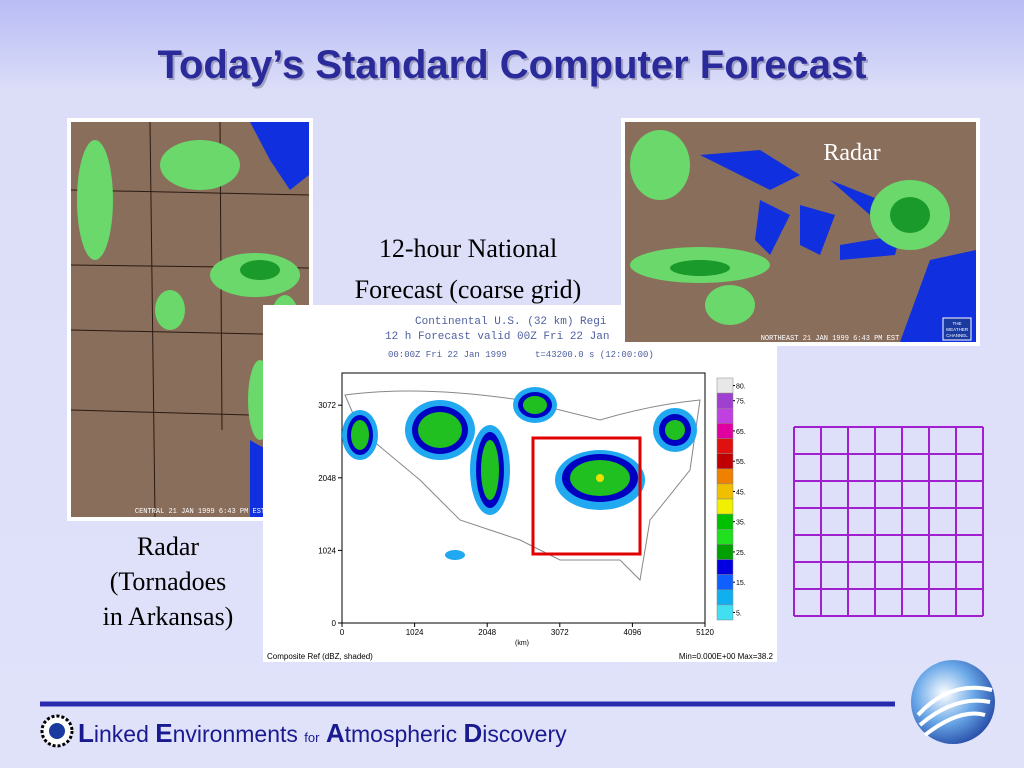 This screenshot has width=1024, height=768. What do you see at coordinates (327, 405) in the screenshot?
I see `y-tick-label: 3072` at bounding box center [327, 405].